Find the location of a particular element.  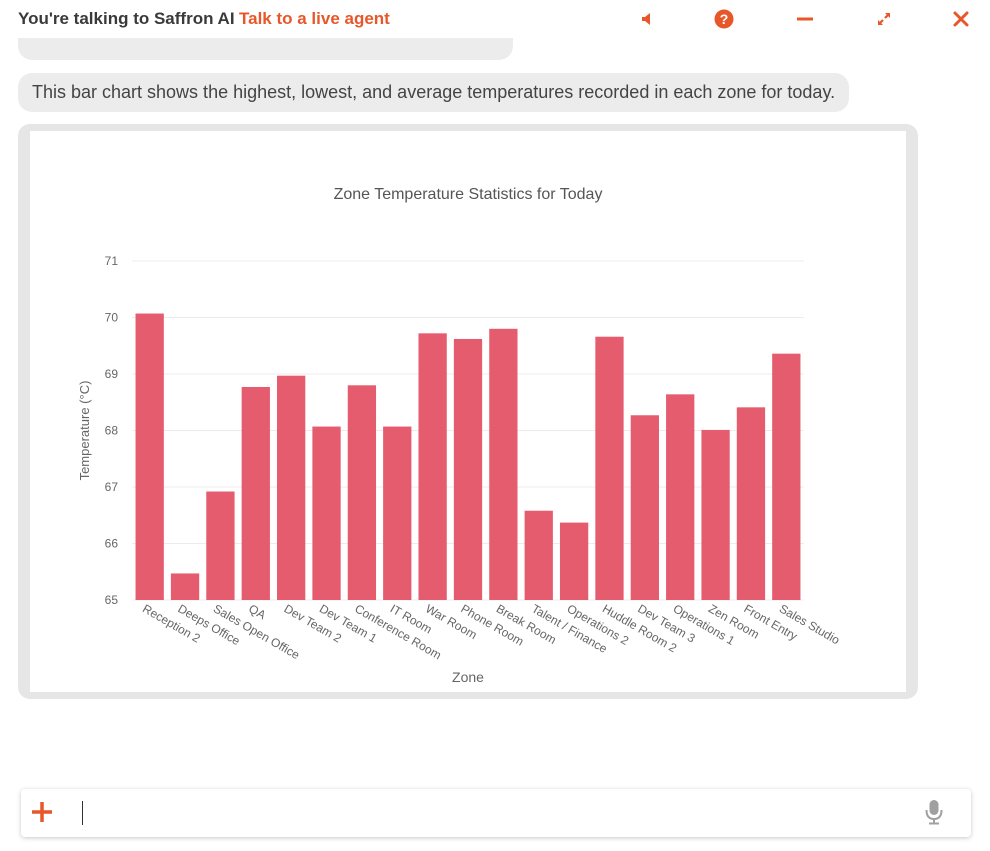

y-axis-label: Temperature (°C) is located at coordinates (84, 431).